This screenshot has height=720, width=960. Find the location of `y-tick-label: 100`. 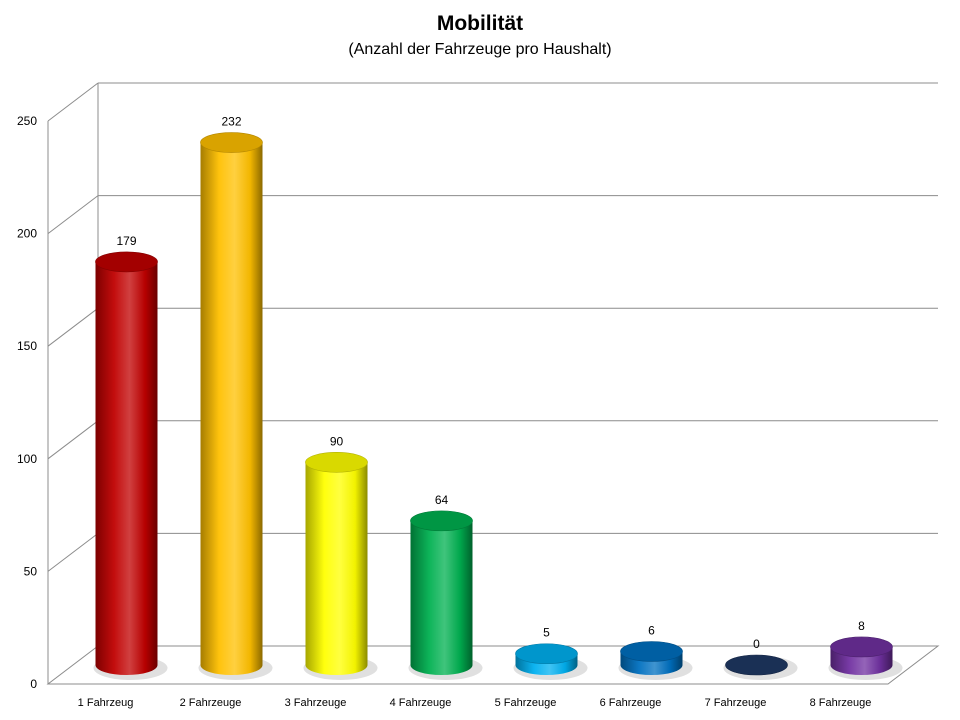

y-tick-label: 100 is located at coordinates (27, 459).